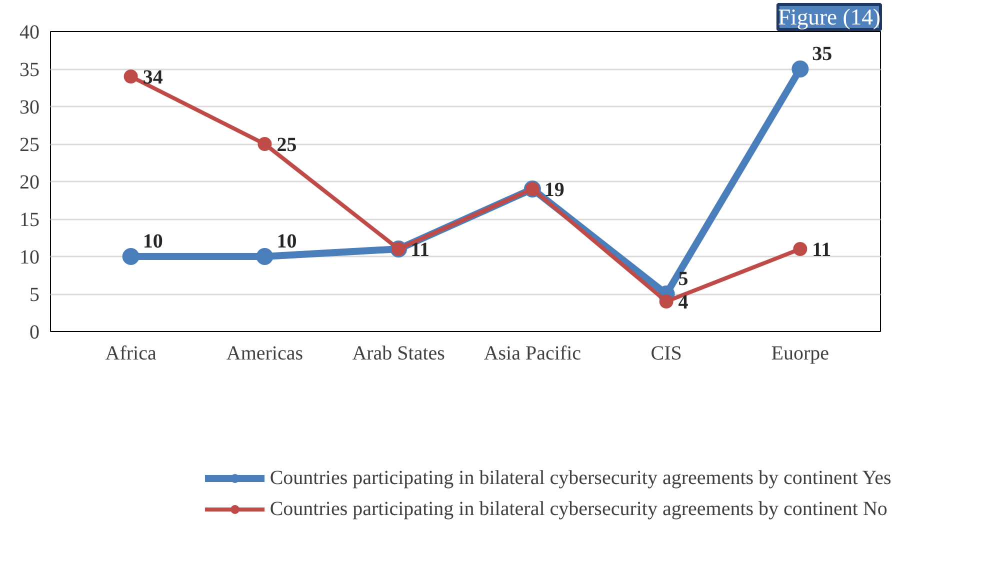 The height and width of the screenshot is (586, 987). I want to click on data-label: 4, so click(683, 303).